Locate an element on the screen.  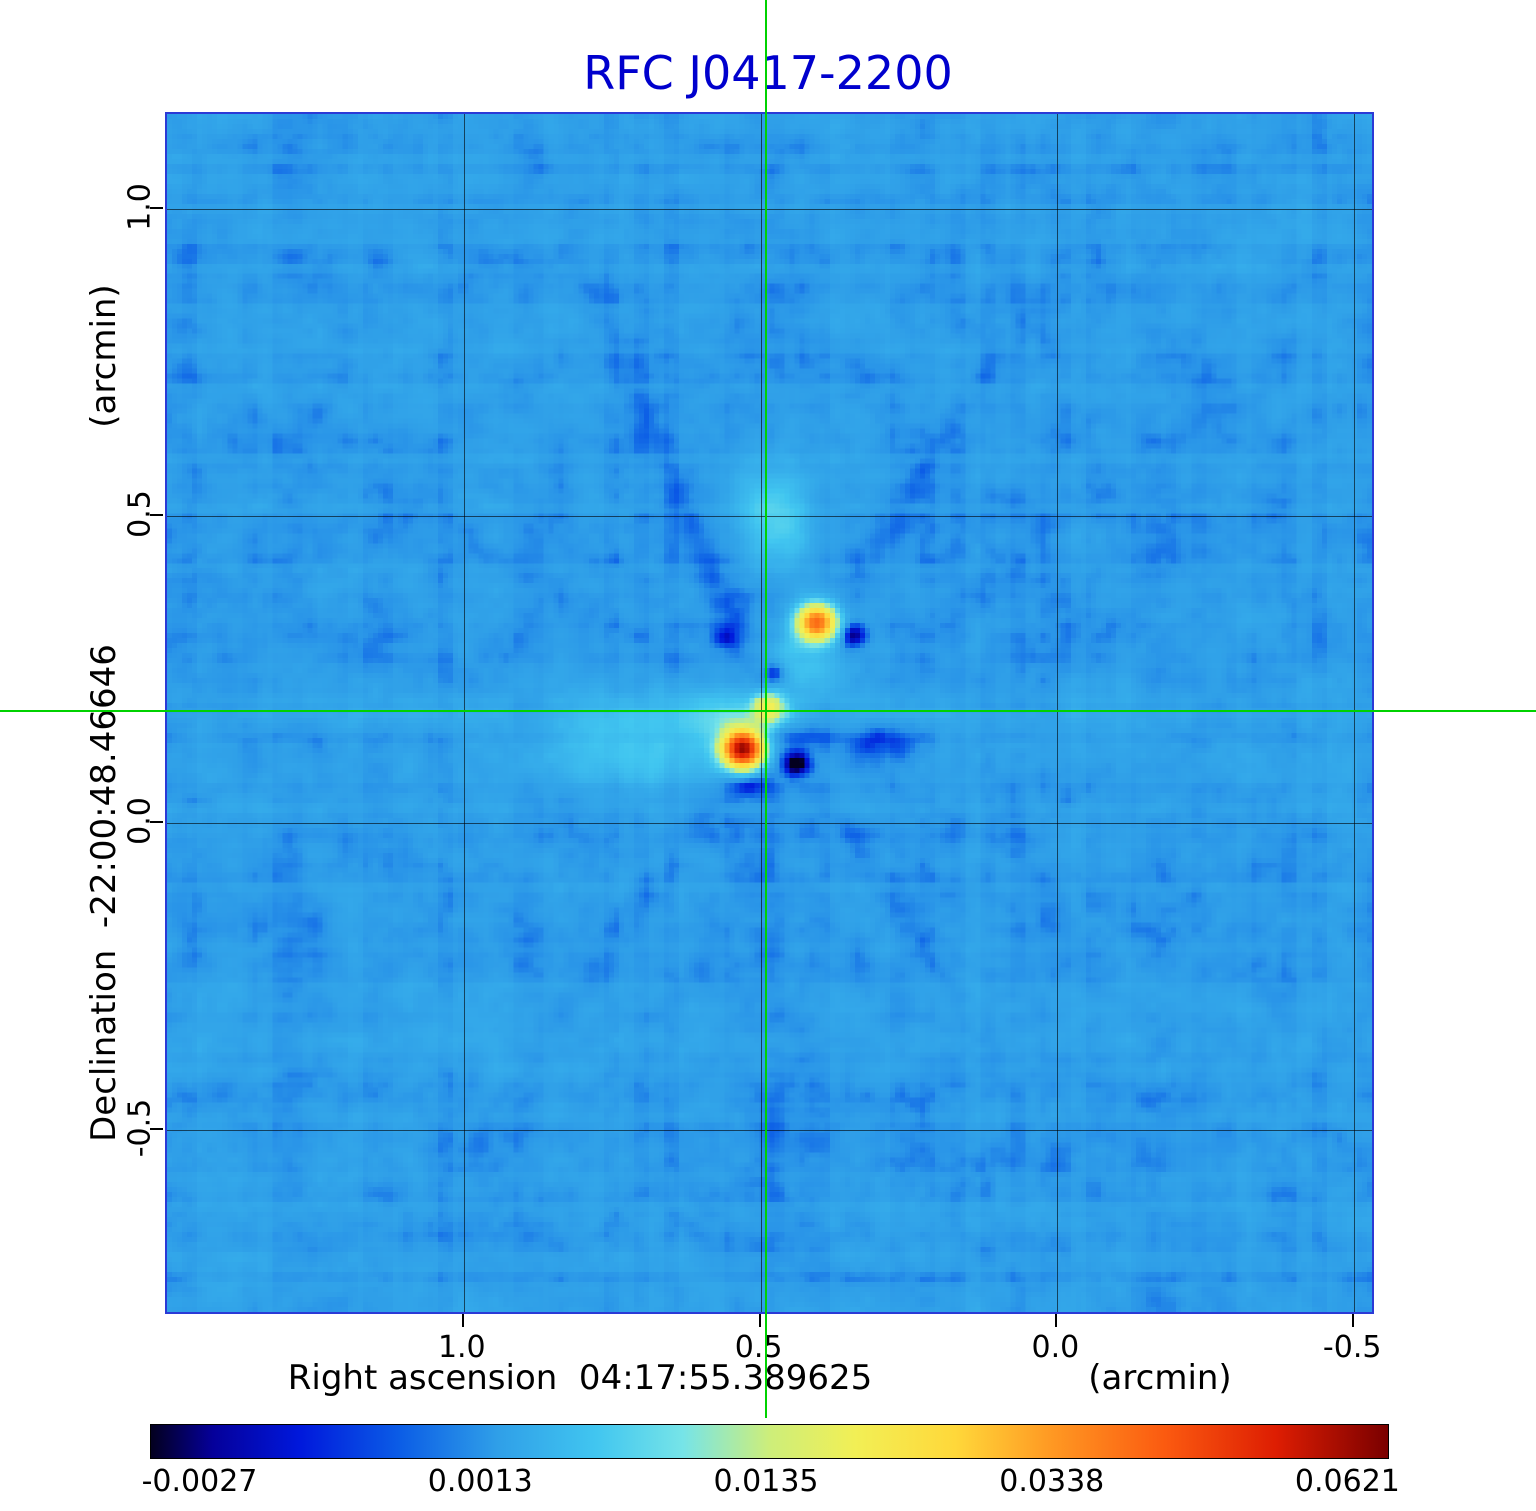
colorbar-tick-label: -0.0027 is located at coordinates (199, 1481).